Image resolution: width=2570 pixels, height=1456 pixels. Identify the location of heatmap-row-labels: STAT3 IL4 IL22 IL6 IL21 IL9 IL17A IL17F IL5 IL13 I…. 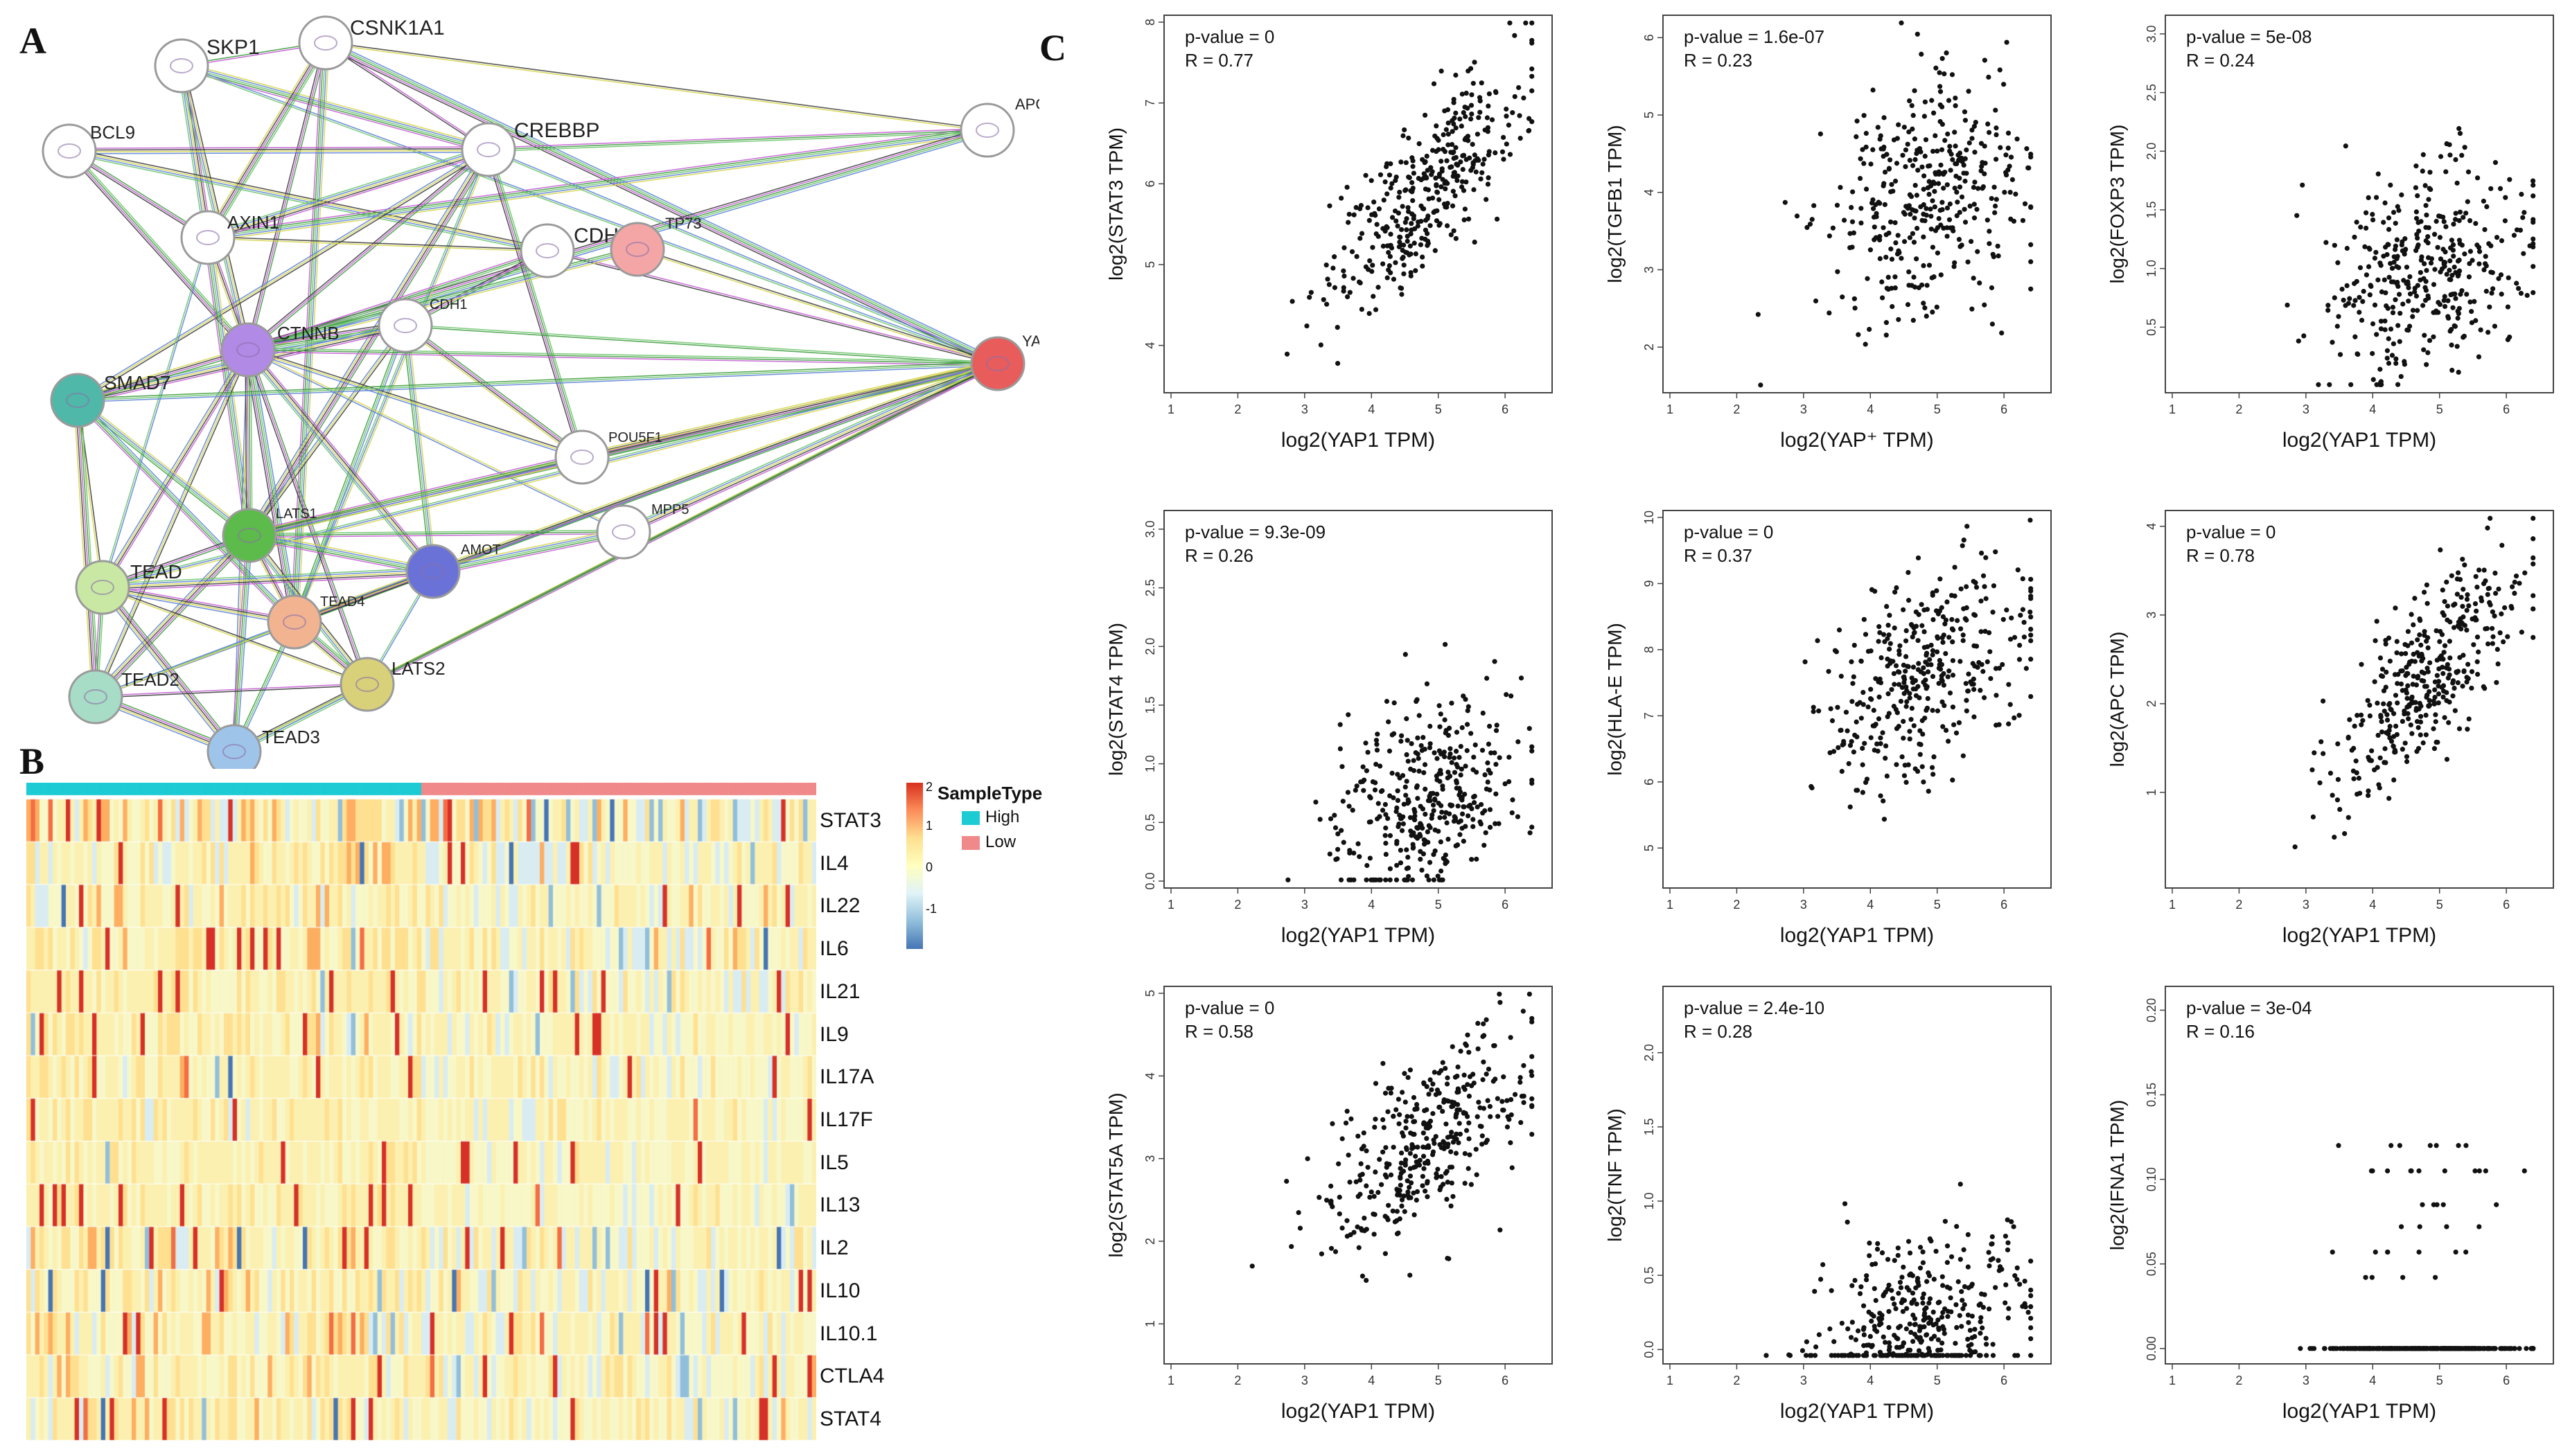
(865, 1112).